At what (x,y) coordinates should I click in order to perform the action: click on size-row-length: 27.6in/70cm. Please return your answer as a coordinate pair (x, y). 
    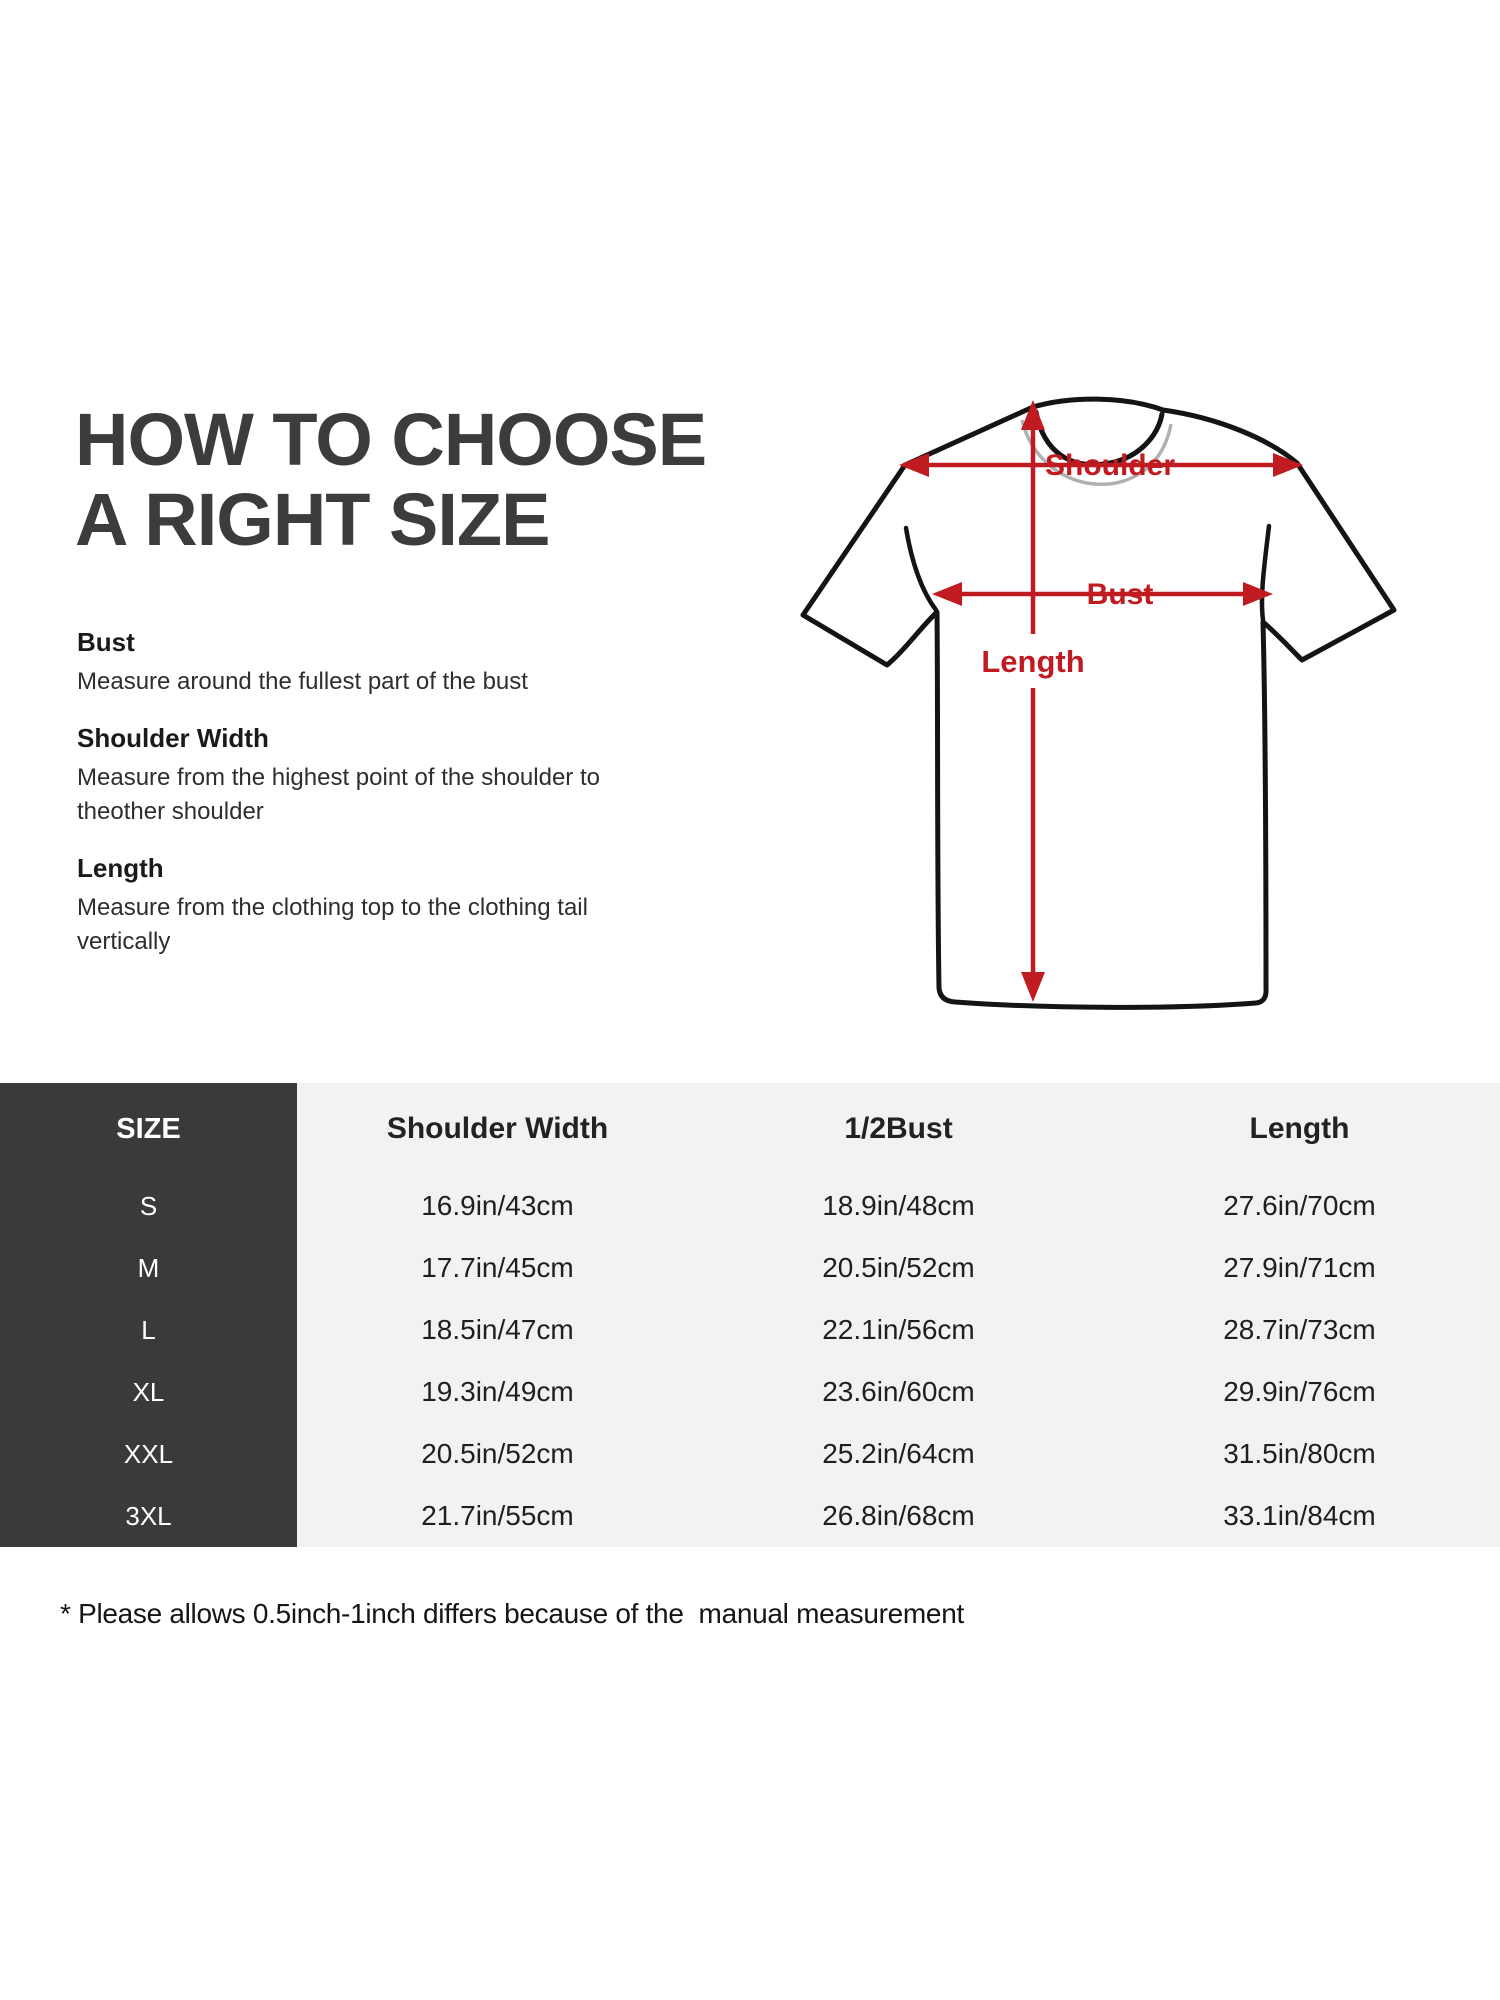
    Looking at the image, I should click on (1299, 1205).